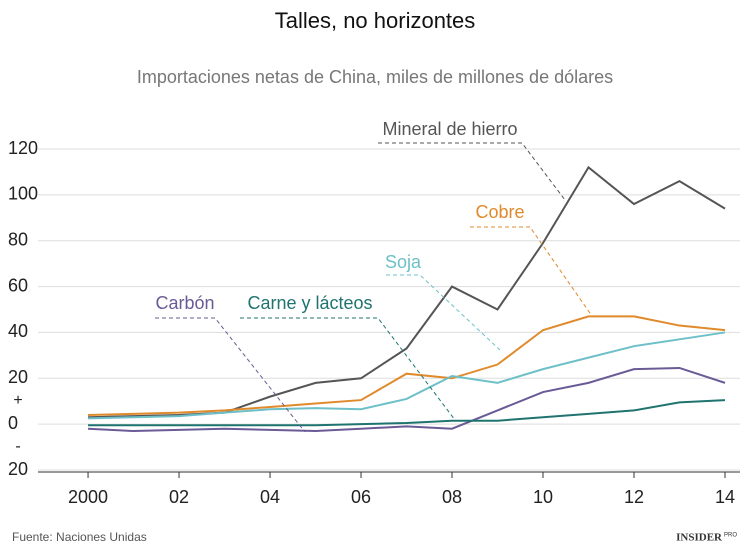  Describe the element at coordinates (730, 536) in the screenshot. I see `brand-suffix: PRO` at that location.